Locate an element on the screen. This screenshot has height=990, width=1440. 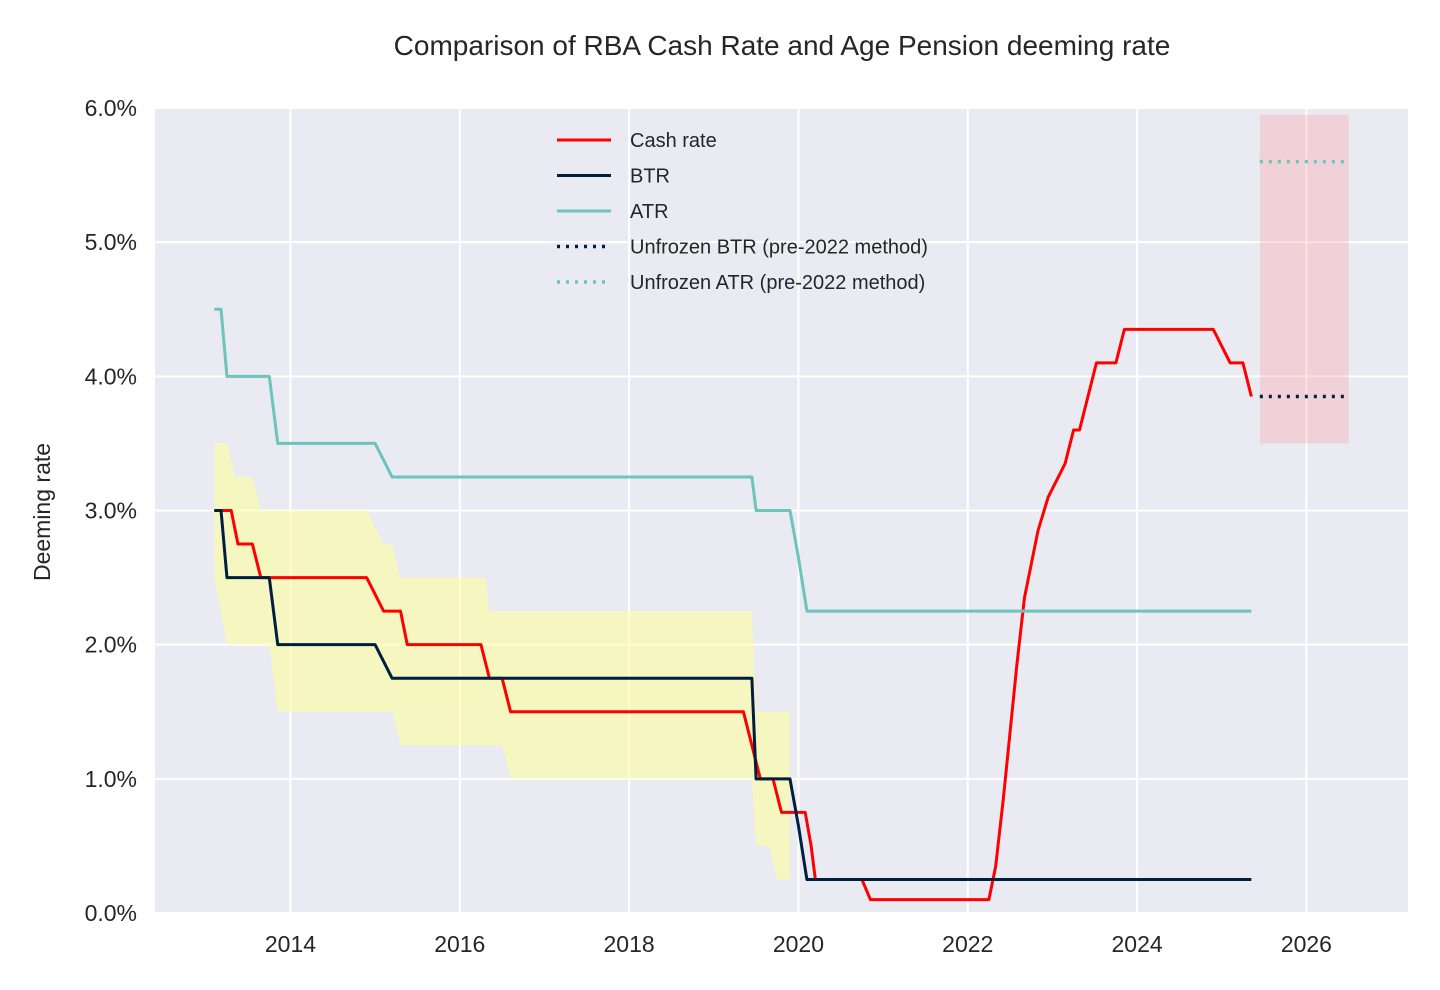
legend-label: BTR is located at coordinates (650, 177).